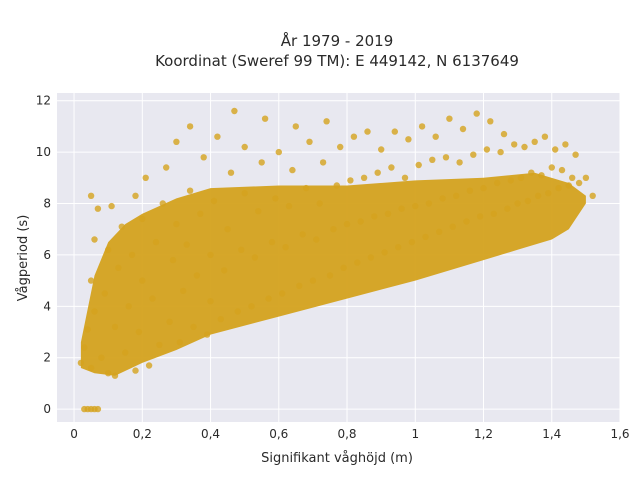 The width and height of the screenshot is (640, 480). Describe the element at coordinates (415, 434) in the screenshot. I see `x-tick-label: 1` at that location.